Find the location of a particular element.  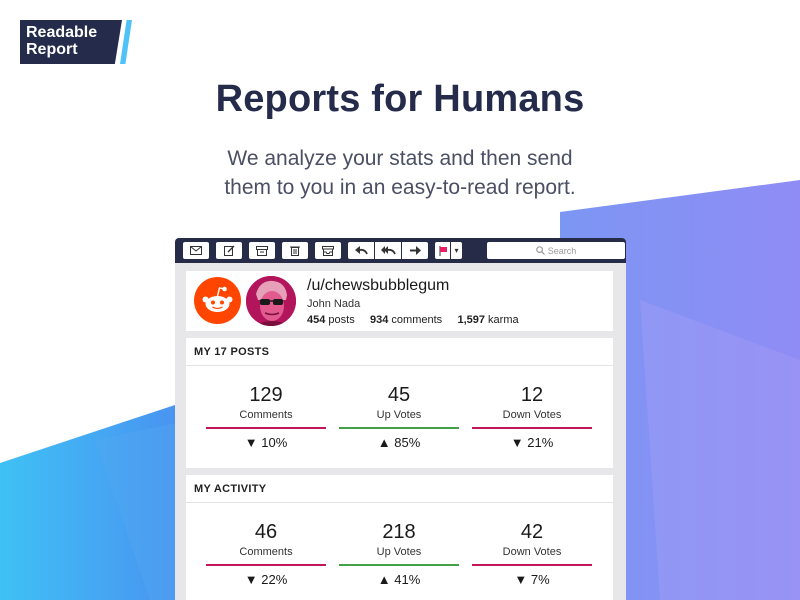

flag-button-group: ▾ is located at coordinates (448, 250).